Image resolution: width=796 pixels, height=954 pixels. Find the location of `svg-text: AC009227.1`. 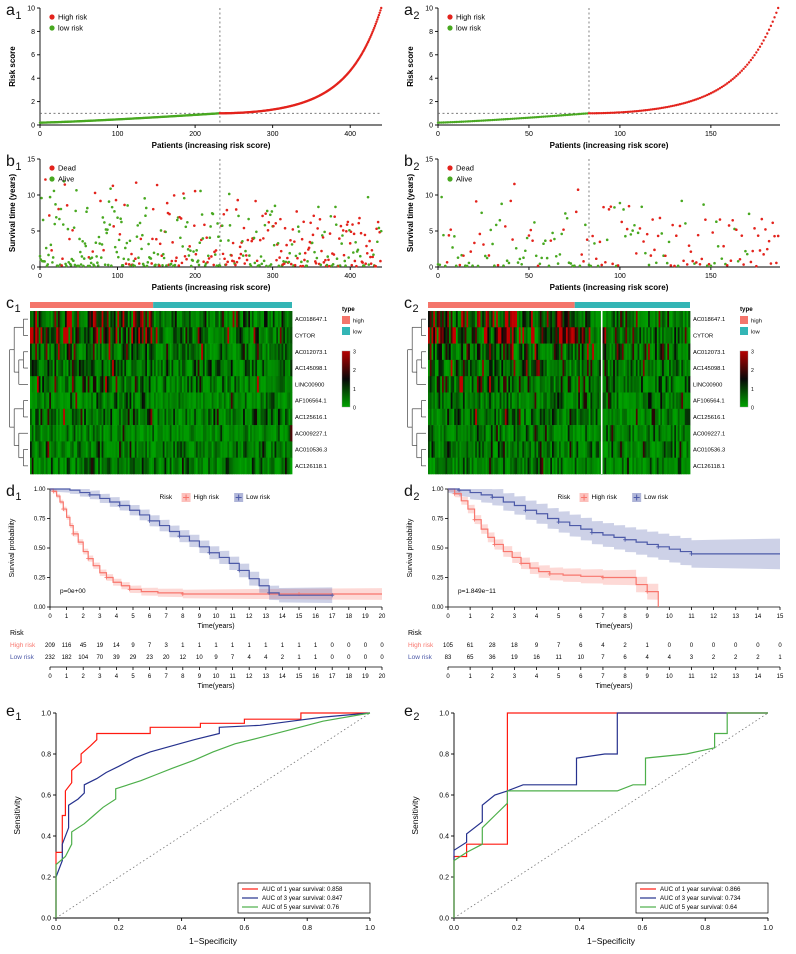

svg-text: AC009227.1 is located at coordinates (709, 434).